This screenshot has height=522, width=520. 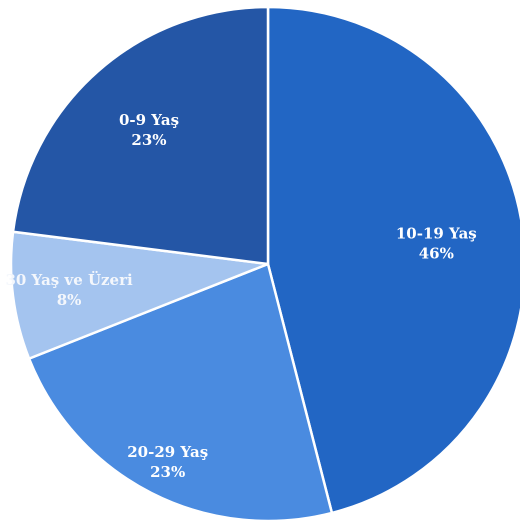 I want to click on slice-label: 20-29 Yaş 23%, so click(x=167, y=462).